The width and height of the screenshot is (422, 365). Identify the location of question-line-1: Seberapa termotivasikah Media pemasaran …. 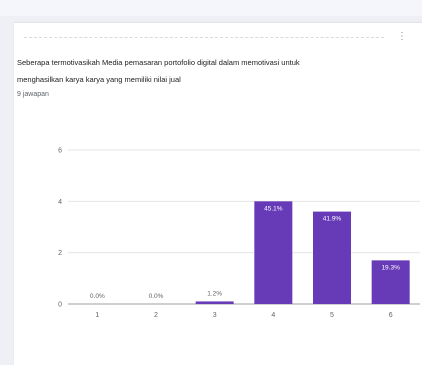
(158, 62).